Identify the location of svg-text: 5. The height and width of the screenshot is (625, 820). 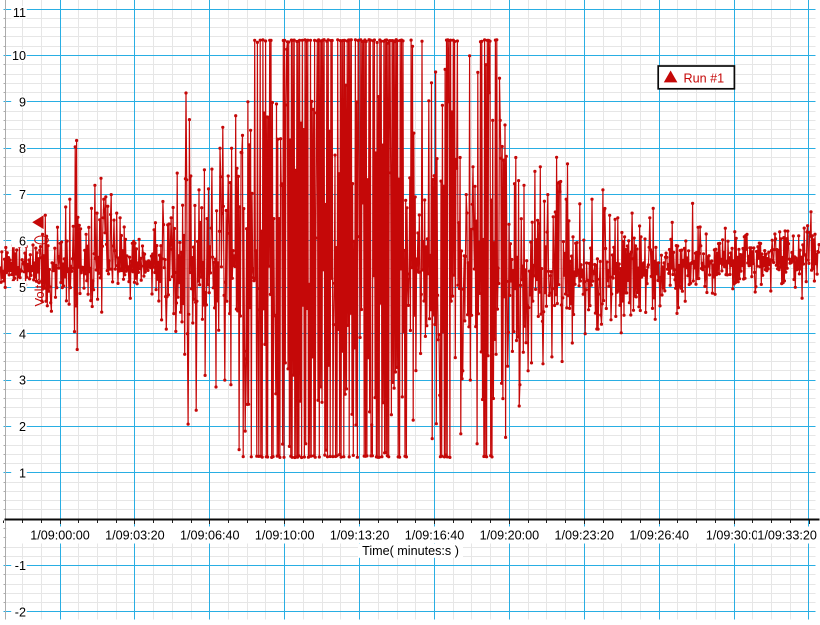
(22, 288).